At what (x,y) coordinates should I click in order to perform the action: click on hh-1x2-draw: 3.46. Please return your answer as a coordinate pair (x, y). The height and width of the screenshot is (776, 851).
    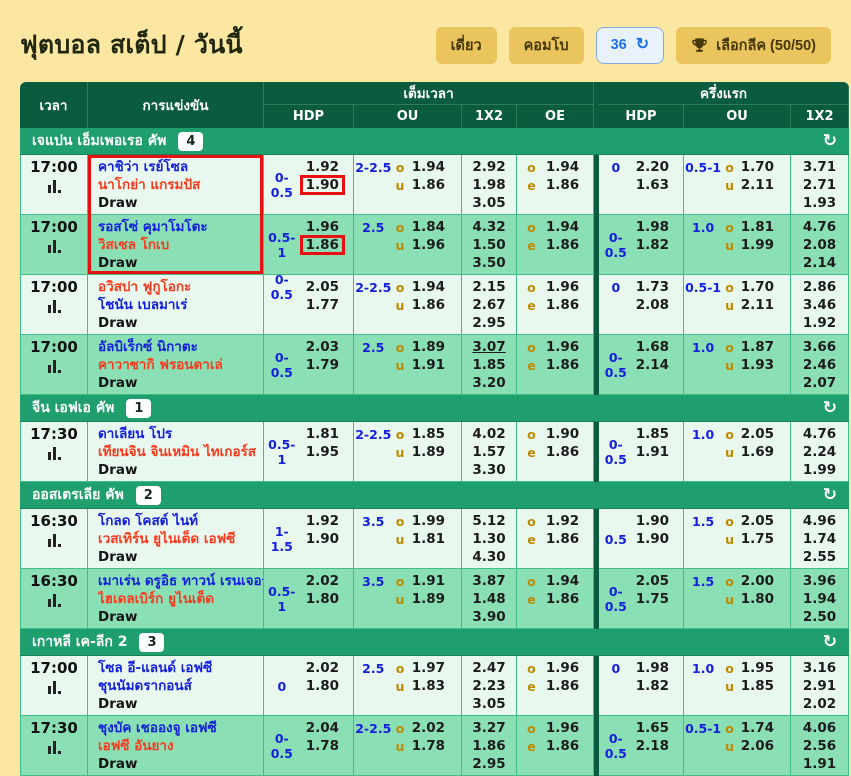
    Looking at the image, I should click on (819, 305).